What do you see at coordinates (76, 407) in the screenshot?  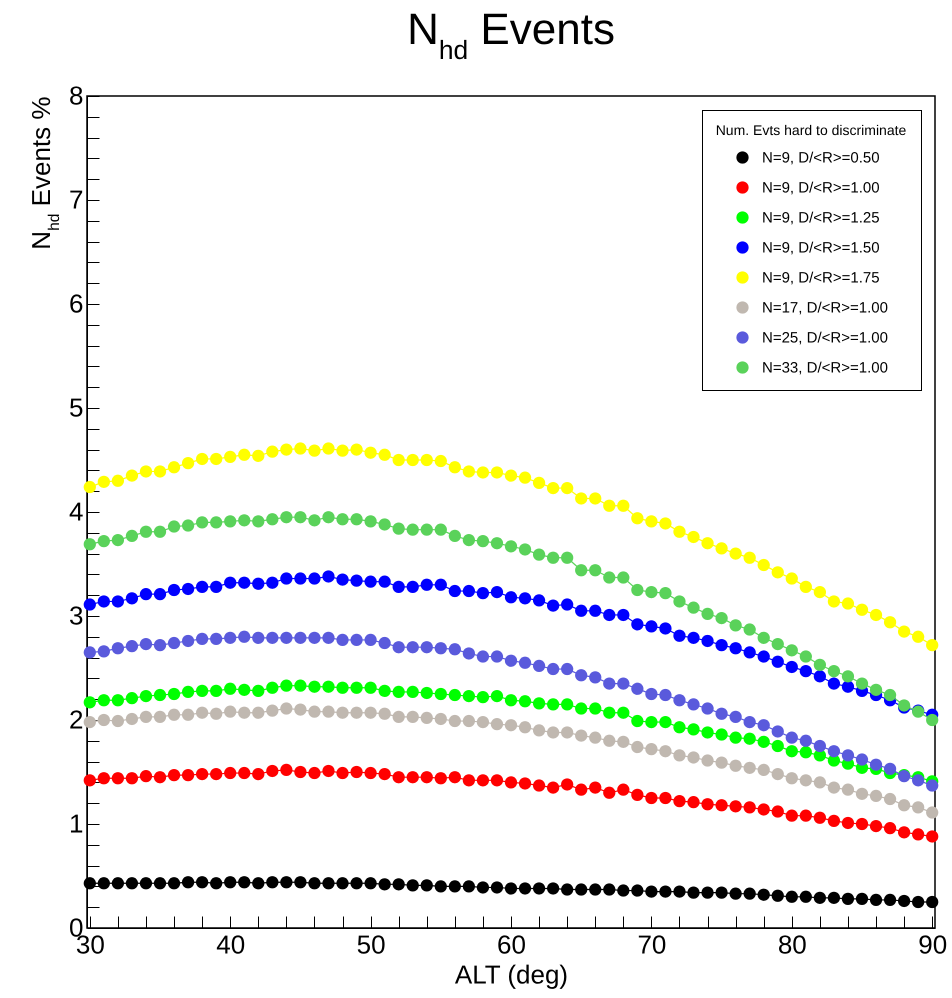 I see `y-tick-label: 5` at bounding box center [76, 407].